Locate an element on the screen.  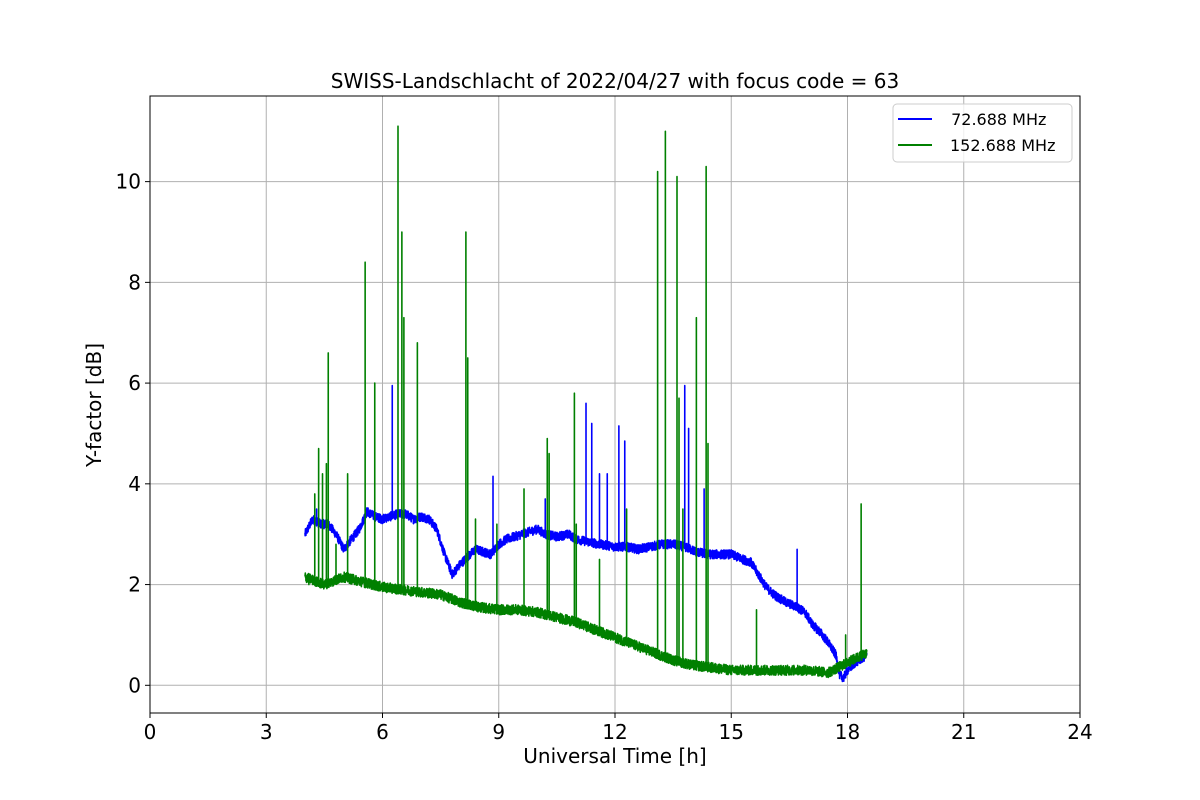
y-axis-label: Y-factor [dB] is located at coordinates (94, 405).